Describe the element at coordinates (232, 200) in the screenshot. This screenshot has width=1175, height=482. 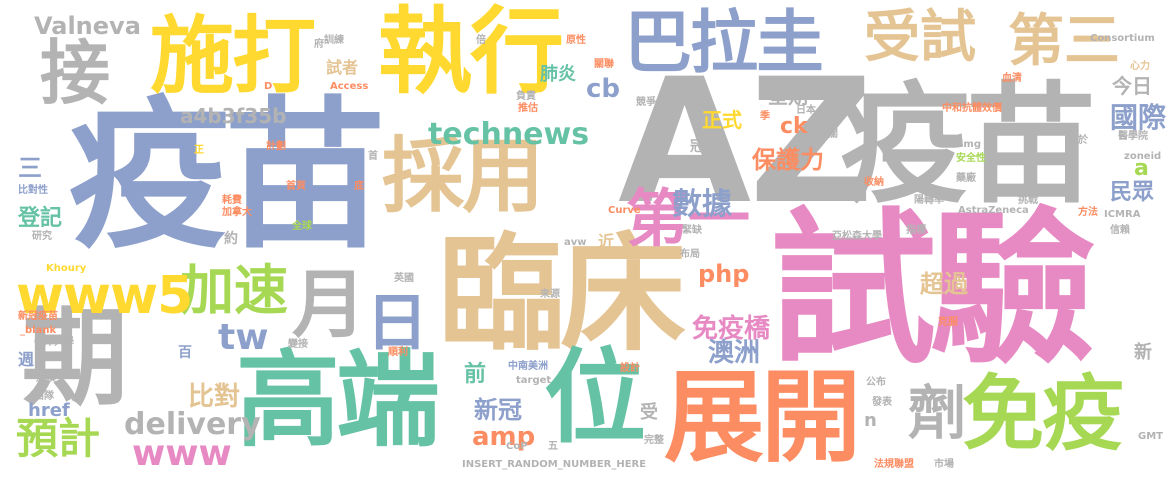
I see `word-haofei: 耗費` at that location.